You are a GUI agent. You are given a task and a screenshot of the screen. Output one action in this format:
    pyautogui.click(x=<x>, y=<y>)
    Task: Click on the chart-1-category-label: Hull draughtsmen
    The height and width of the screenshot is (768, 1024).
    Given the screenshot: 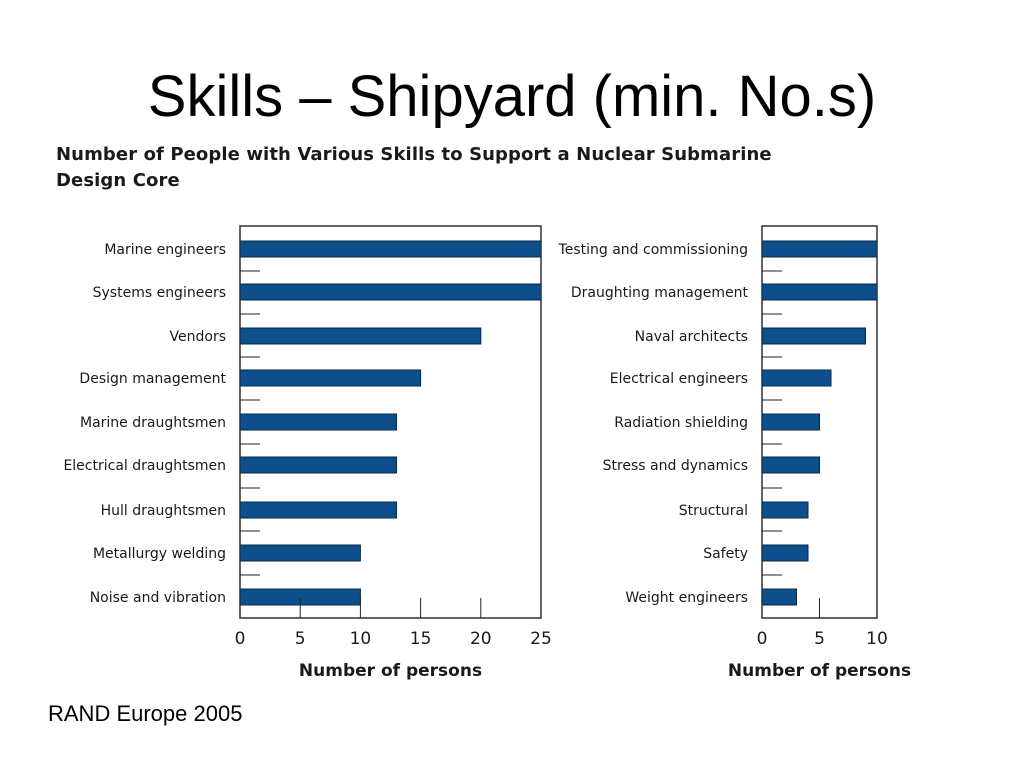 What is the action you would take?
    pyautogui.click(x=163, y=511)
    